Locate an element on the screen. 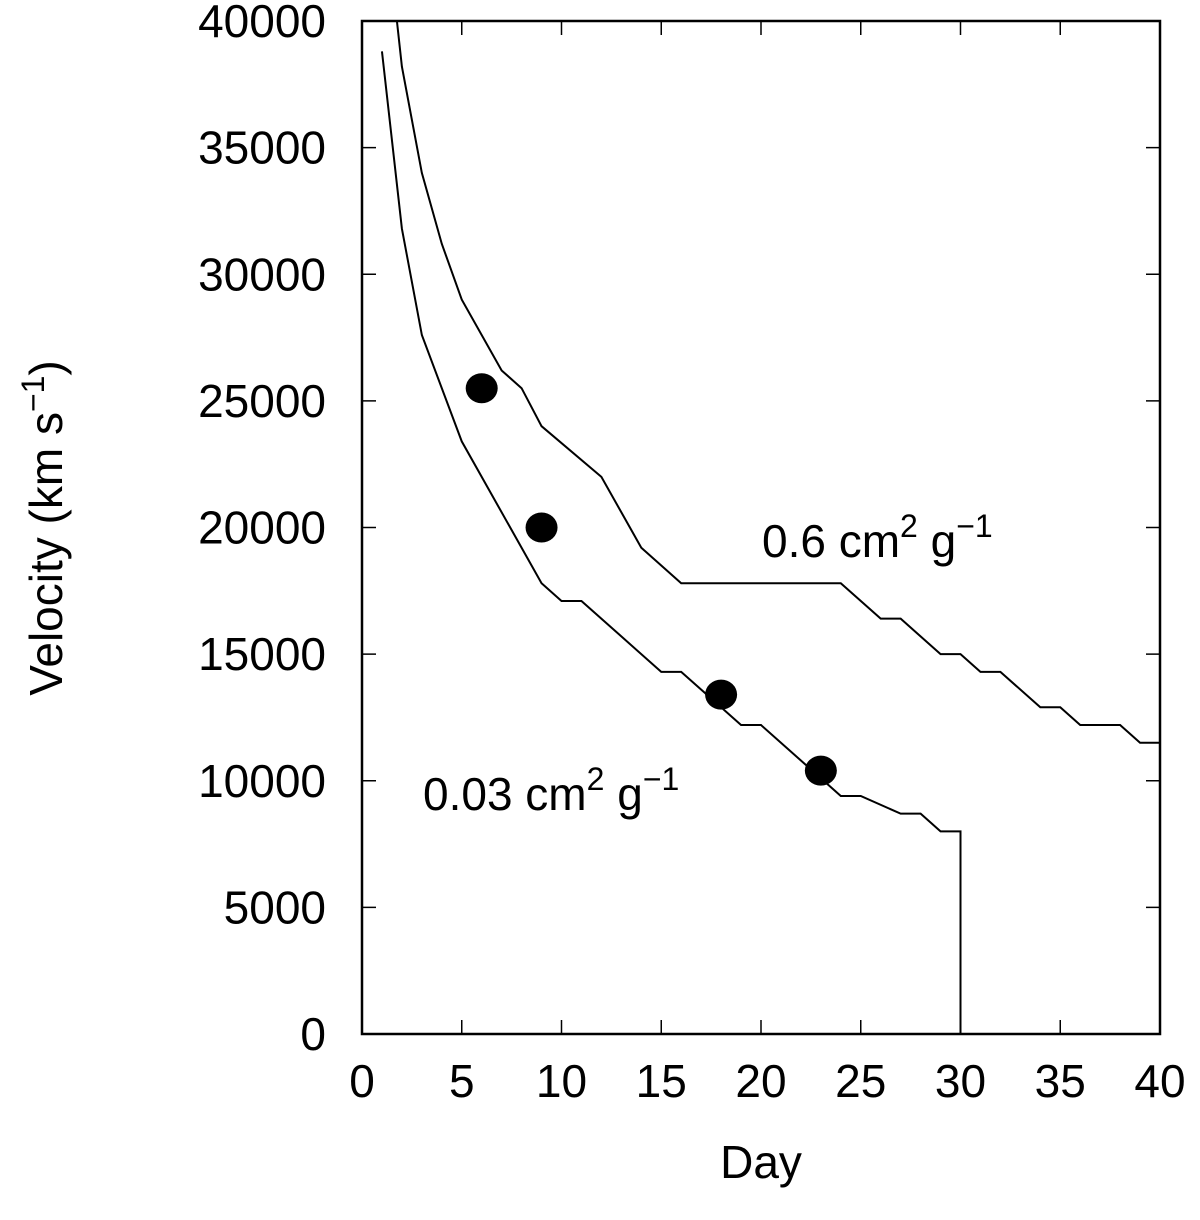 This screenshot has width=1200, height=1220. x-axis-label: Day is located at coordinates (761, 1162).